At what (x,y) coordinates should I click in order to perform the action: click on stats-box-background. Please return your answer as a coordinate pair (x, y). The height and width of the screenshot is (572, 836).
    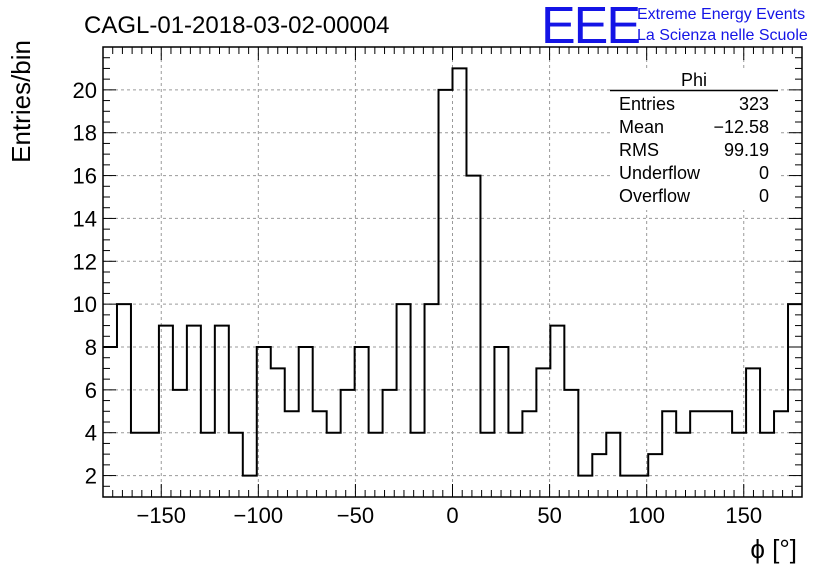
    Looking at the image, I should click on (694, 140).